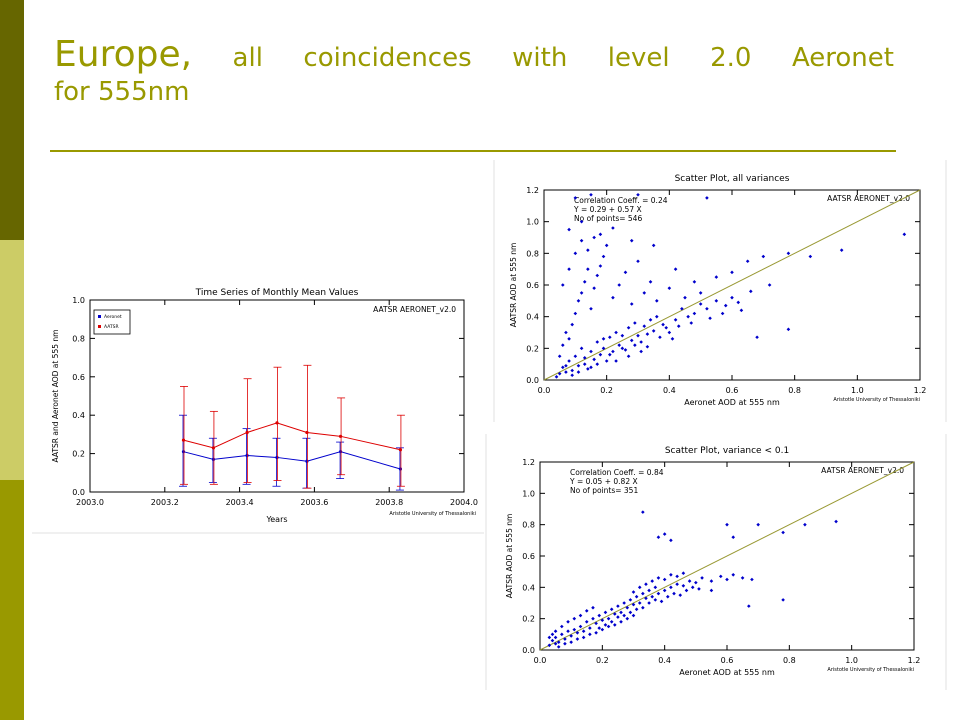 This screenshot has height=720, width=960. What do you see at coordinates (731, 58) in the screenshot?
I see `title-word: 2.0` at bounding box center [731, 58].